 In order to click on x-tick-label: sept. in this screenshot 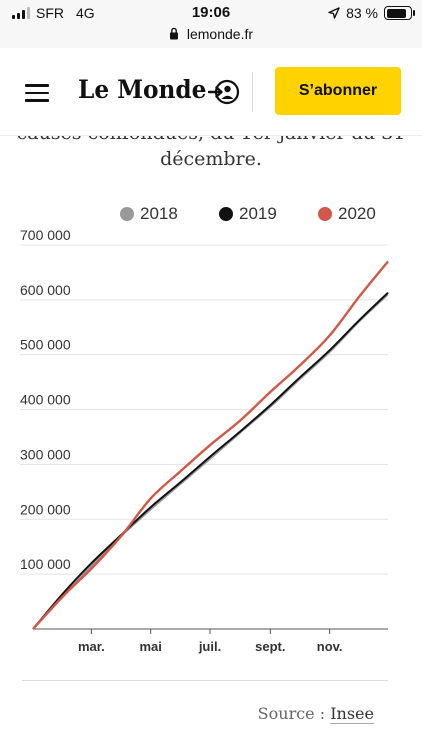, I will do `click(270, 646)`.